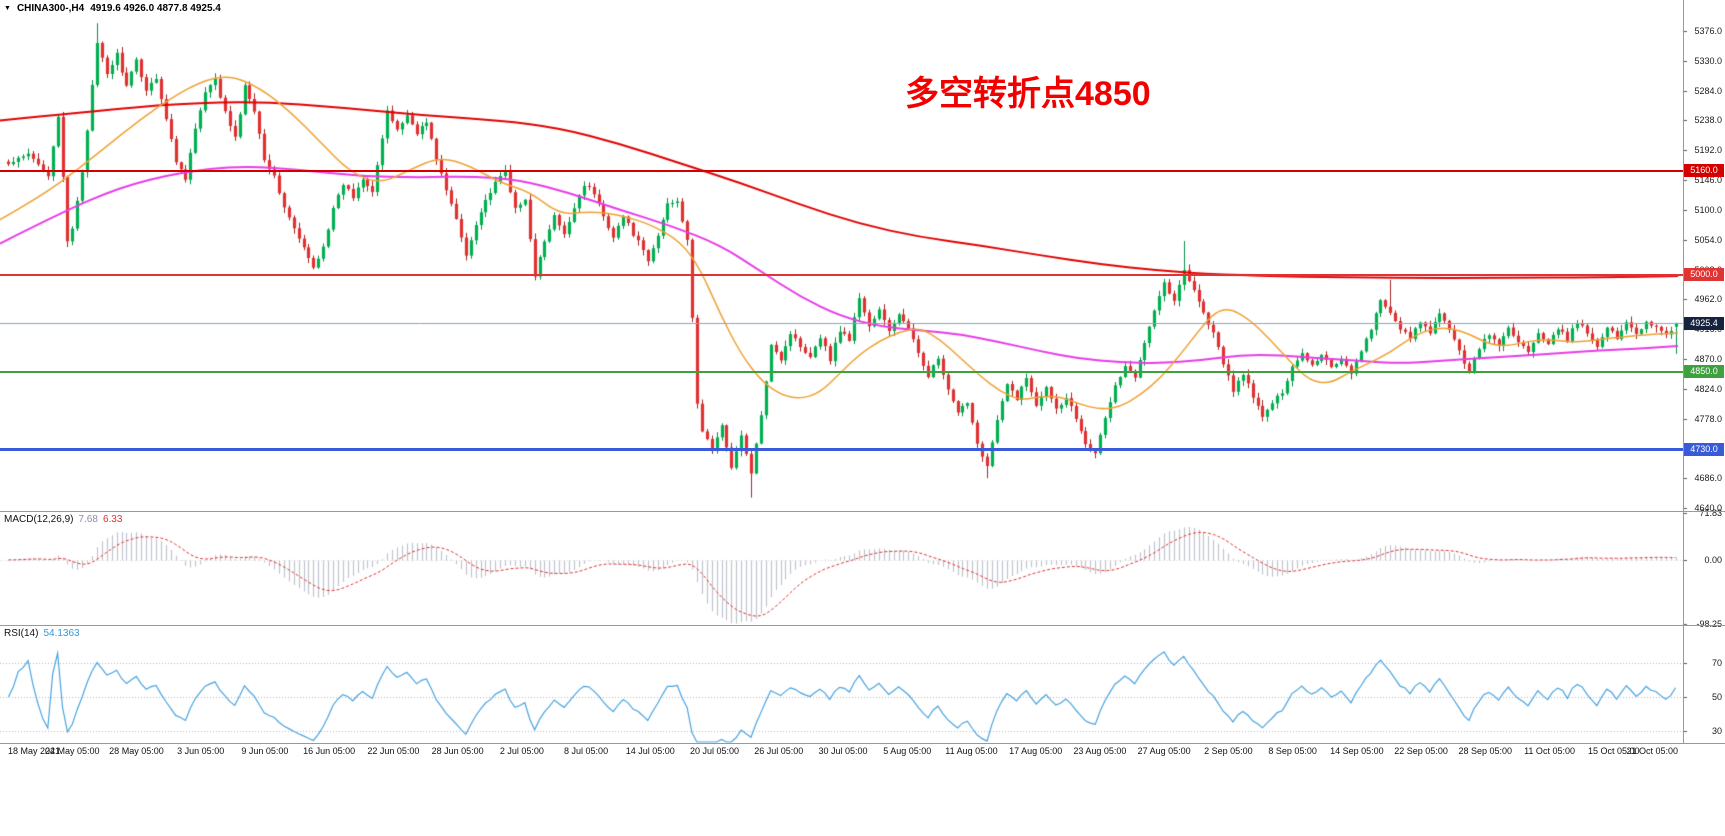 This screenshot has width=1725, height=836. I want to click on time-tick-label: 18 May 2021, so click(34, 751).